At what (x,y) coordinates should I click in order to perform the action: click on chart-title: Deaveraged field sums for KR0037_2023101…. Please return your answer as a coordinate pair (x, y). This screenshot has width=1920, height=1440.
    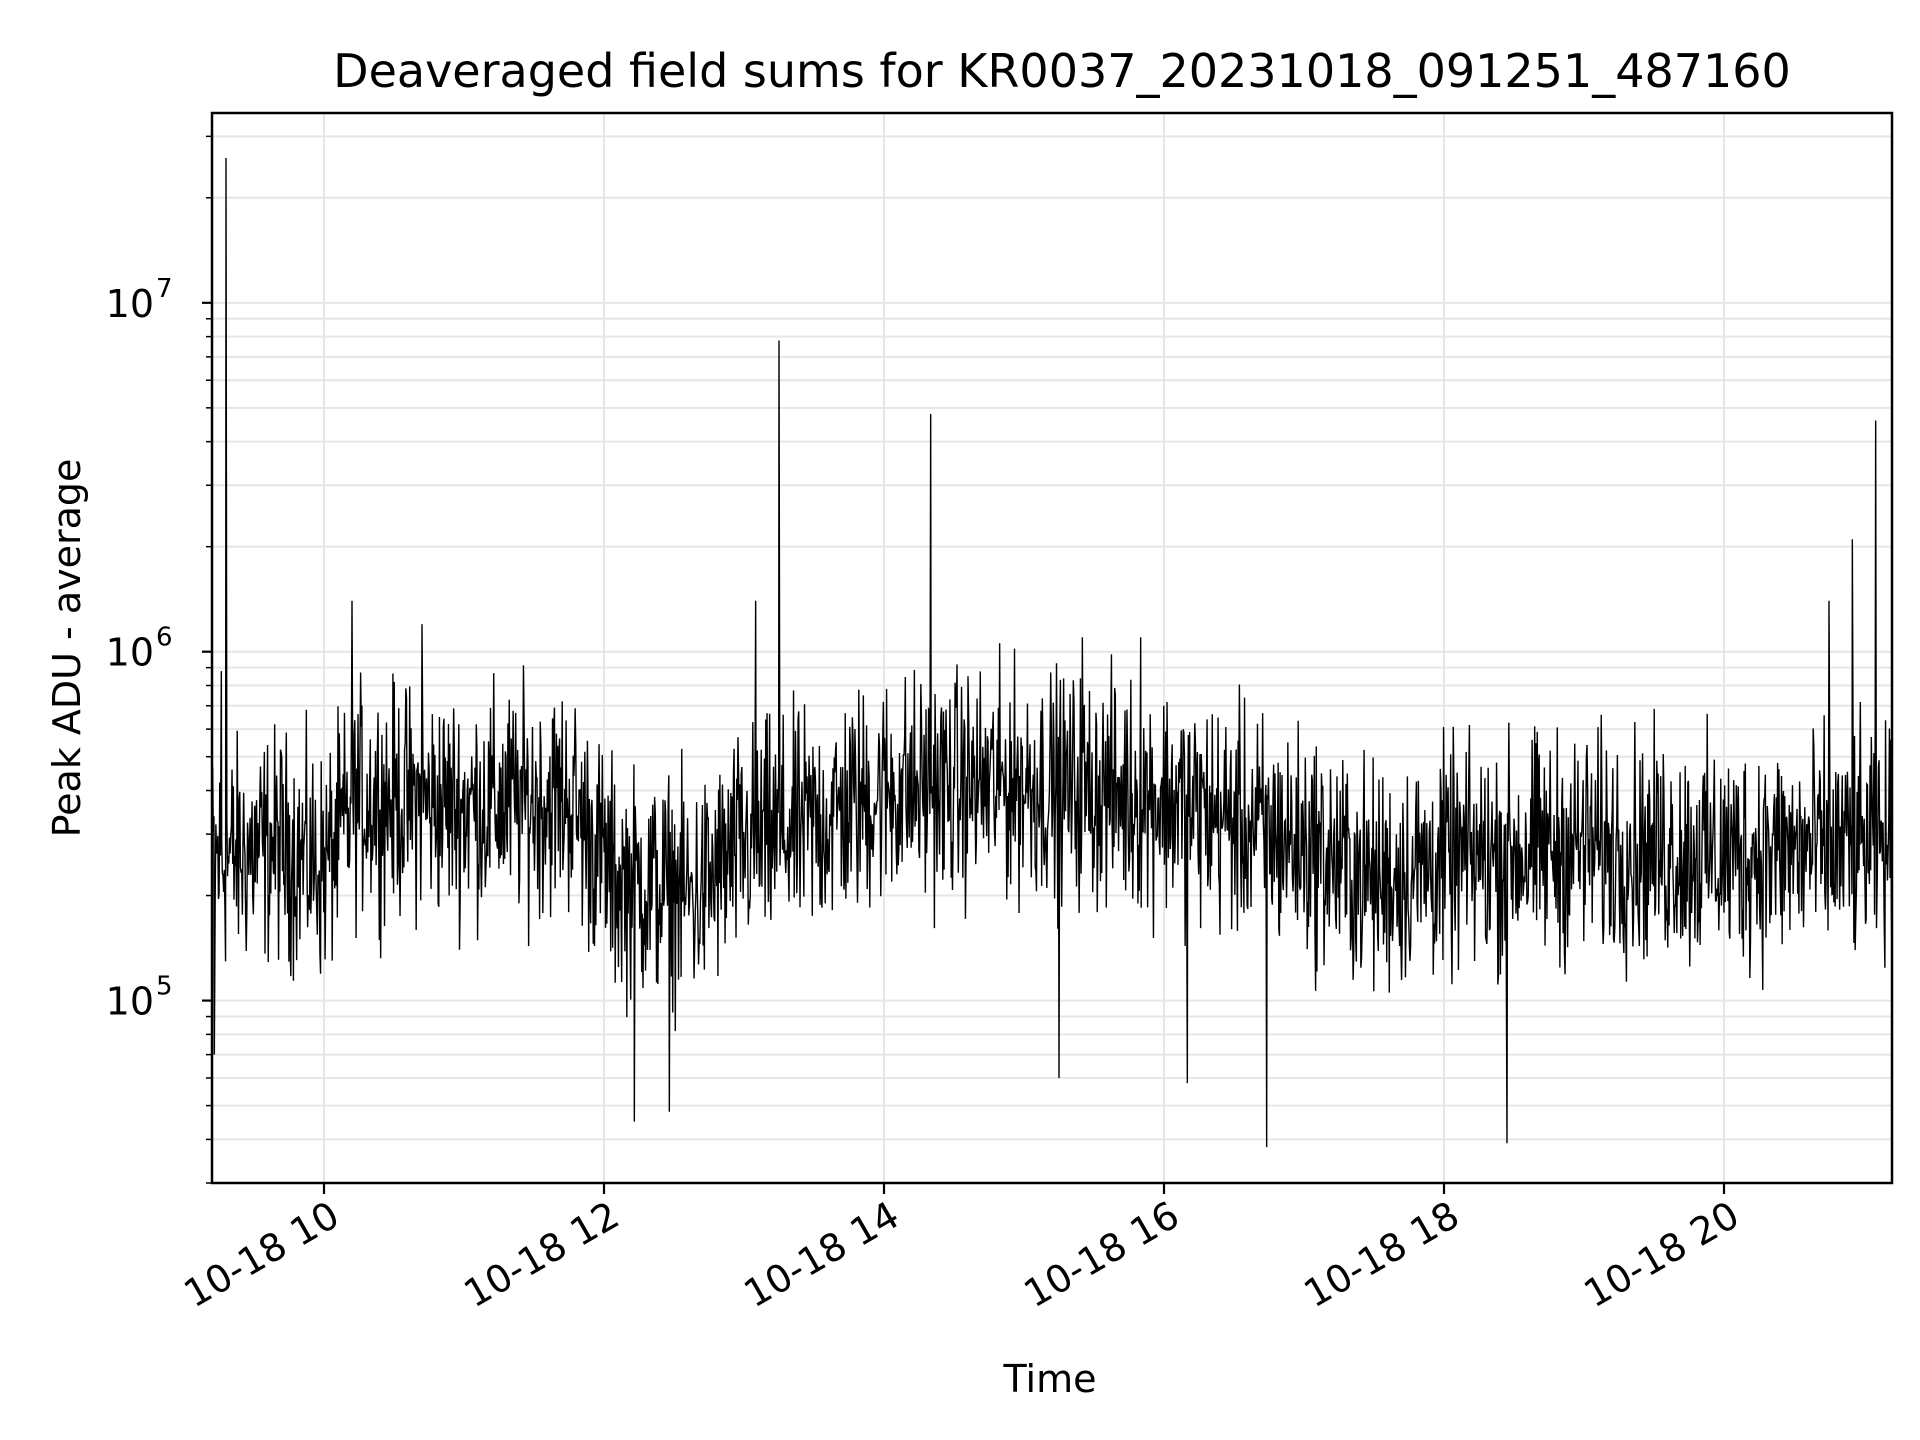
    Looking at the image, I should click on (1062, 71).